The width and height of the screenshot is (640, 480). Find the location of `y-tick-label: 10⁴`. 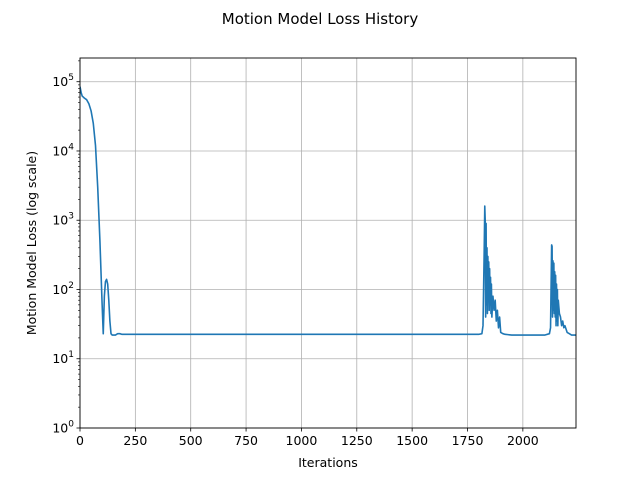

y-tick-label: 10⁴ is located at coordinates (63, 150).